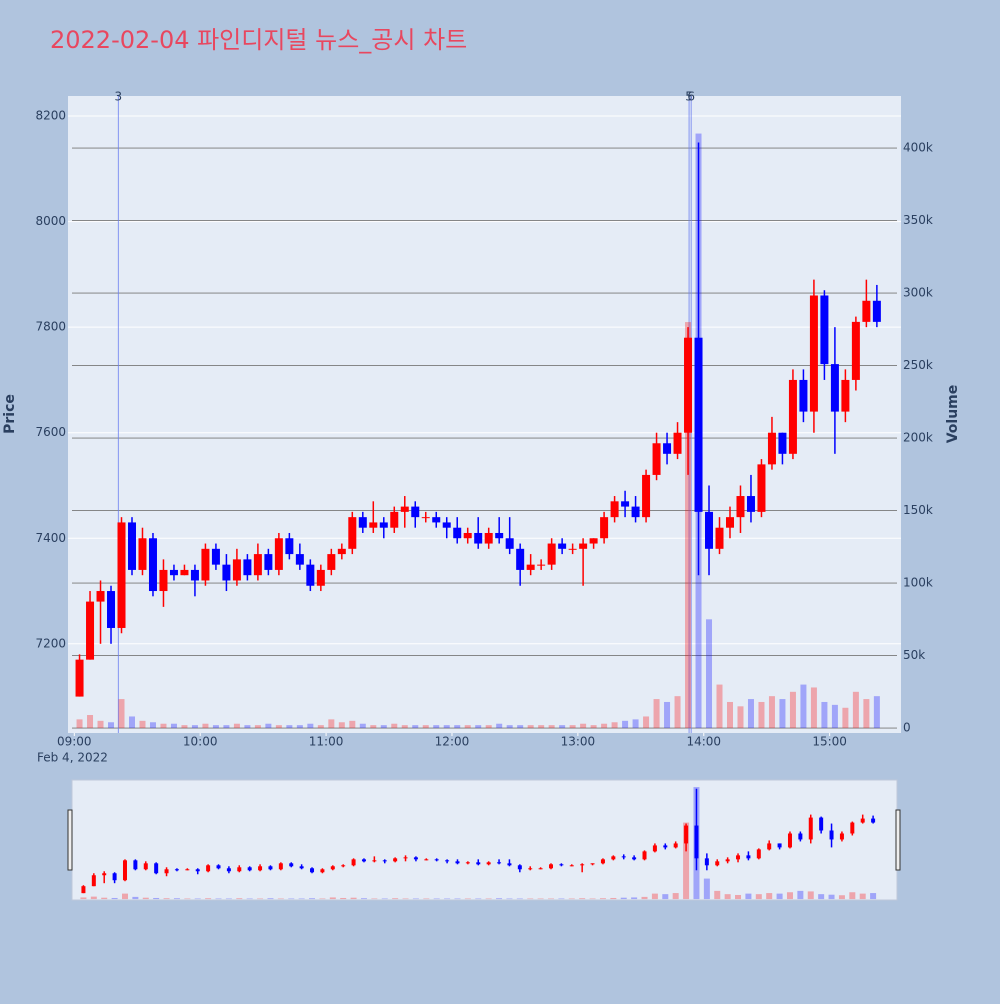 The height and width of the screenshot is (1004, 1000). What do you see at coordinates (953, 414) in the screenshot?
I see `y2-axis-title: Volume` at bounding box center [953, 414].